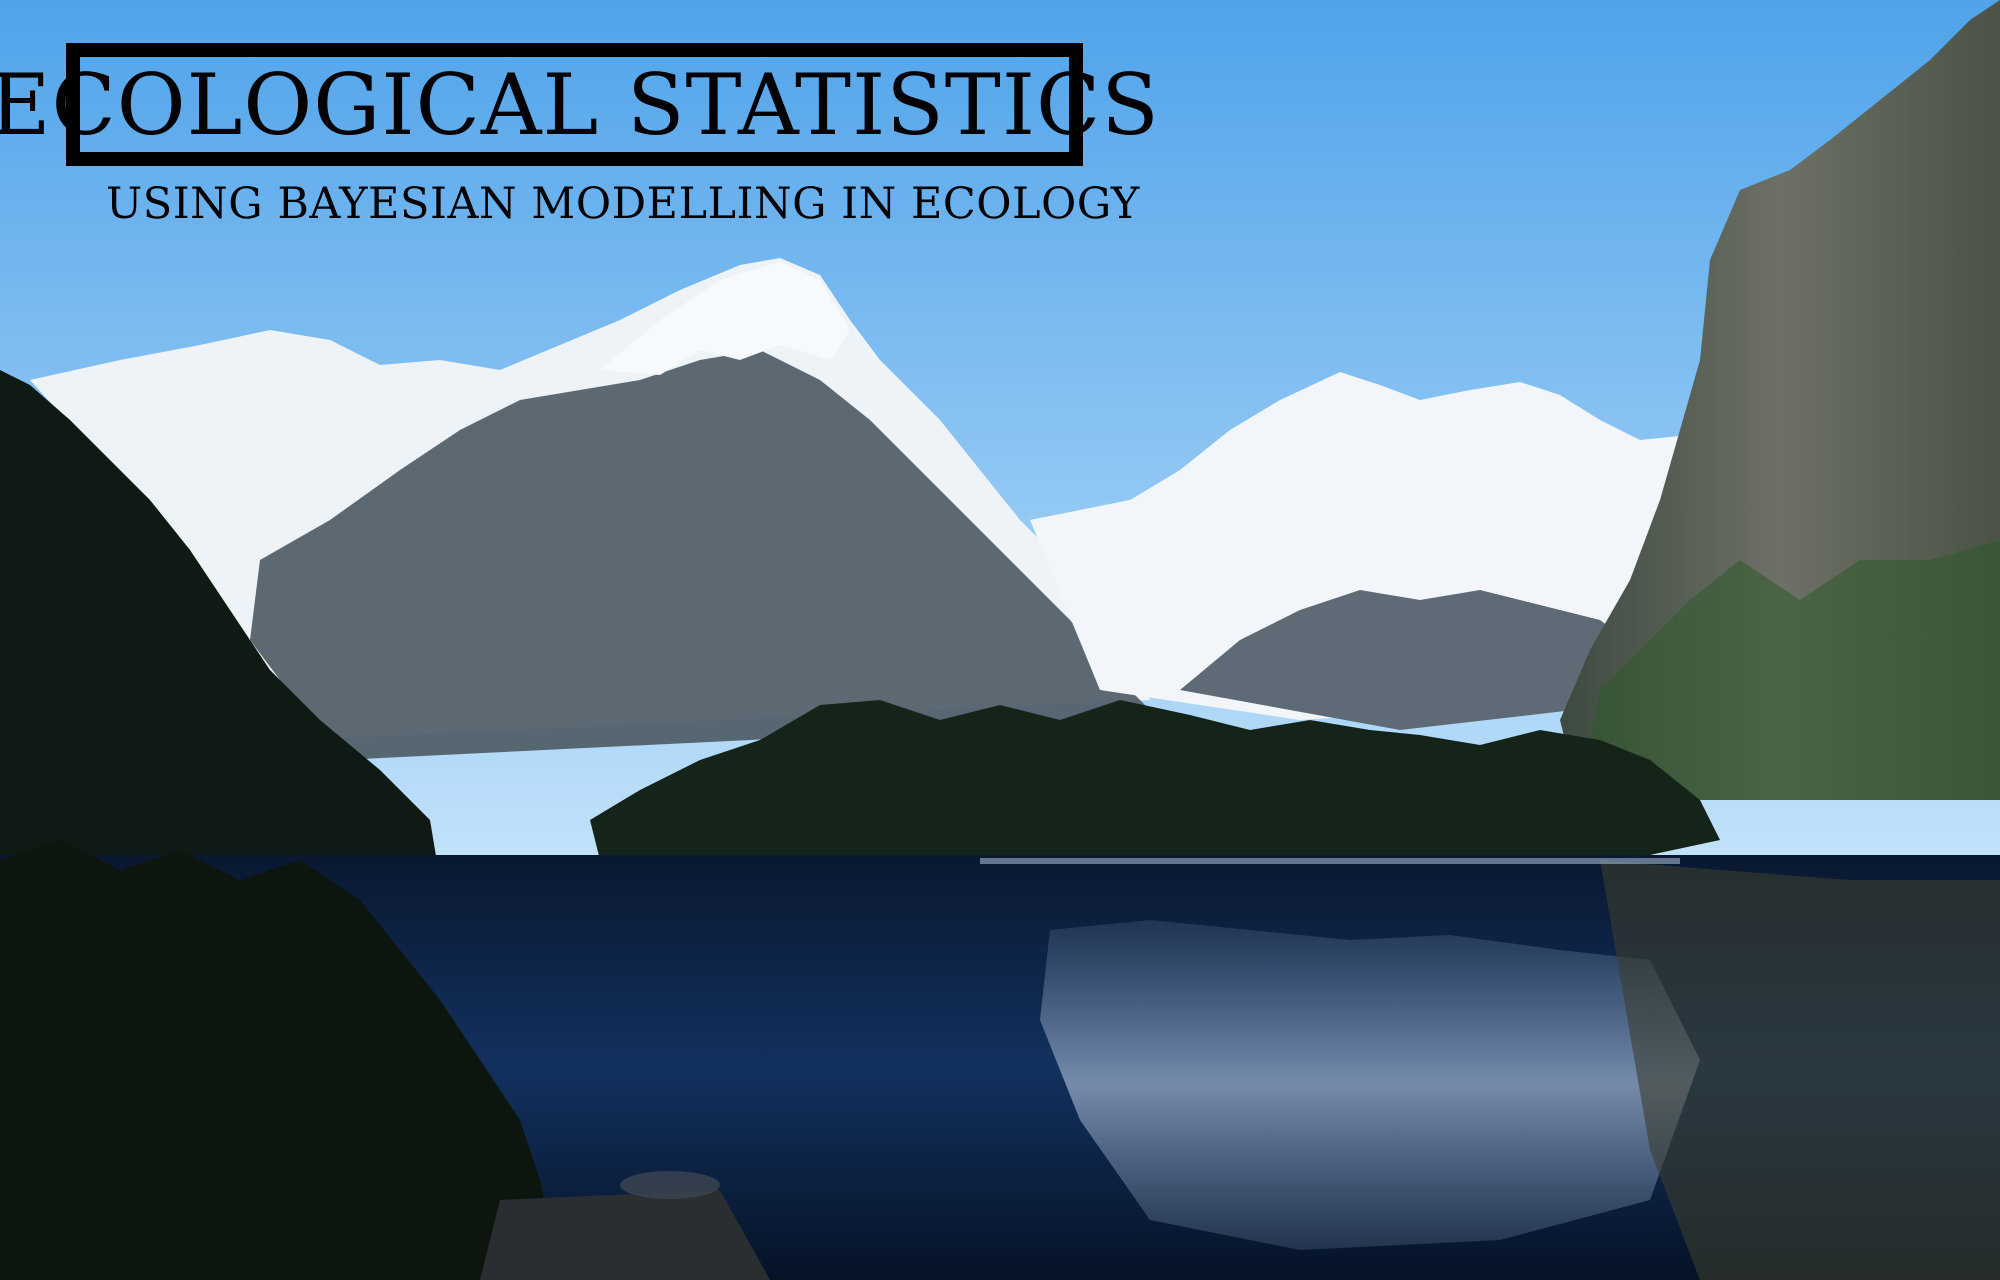 This screenshot has width=2000, height=1280. I want to click on cover-subtitle: USING BAYESIAN MODELLING IN ECOLOGY, so click(623, 204).